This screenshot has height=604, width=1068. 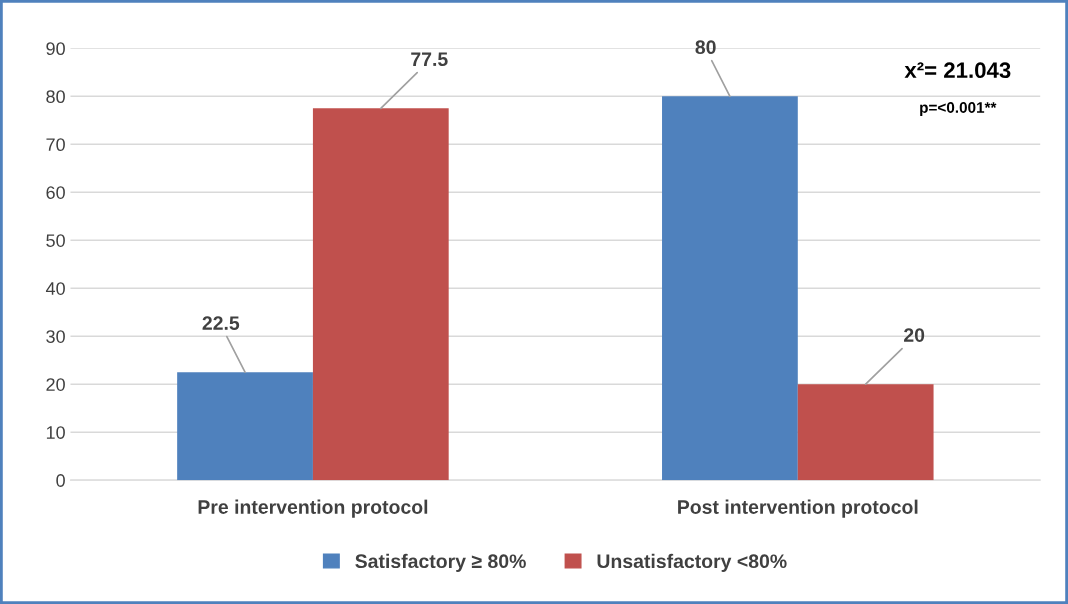 What do you see at coordinates (55, 336) in the screenshot?
I see `y-tick-label: 30` at bounding box center [55, 336].